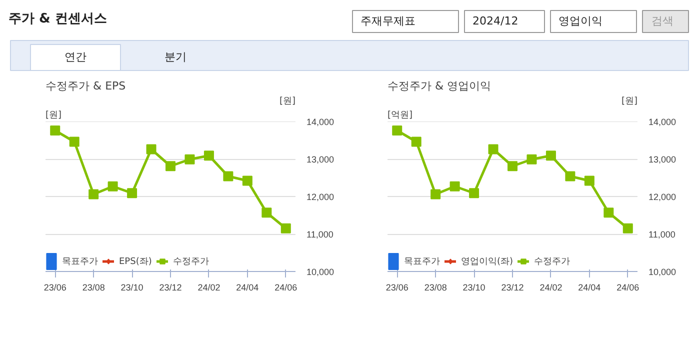  I want to click on y-axis-title: [원], so click(54, 115).